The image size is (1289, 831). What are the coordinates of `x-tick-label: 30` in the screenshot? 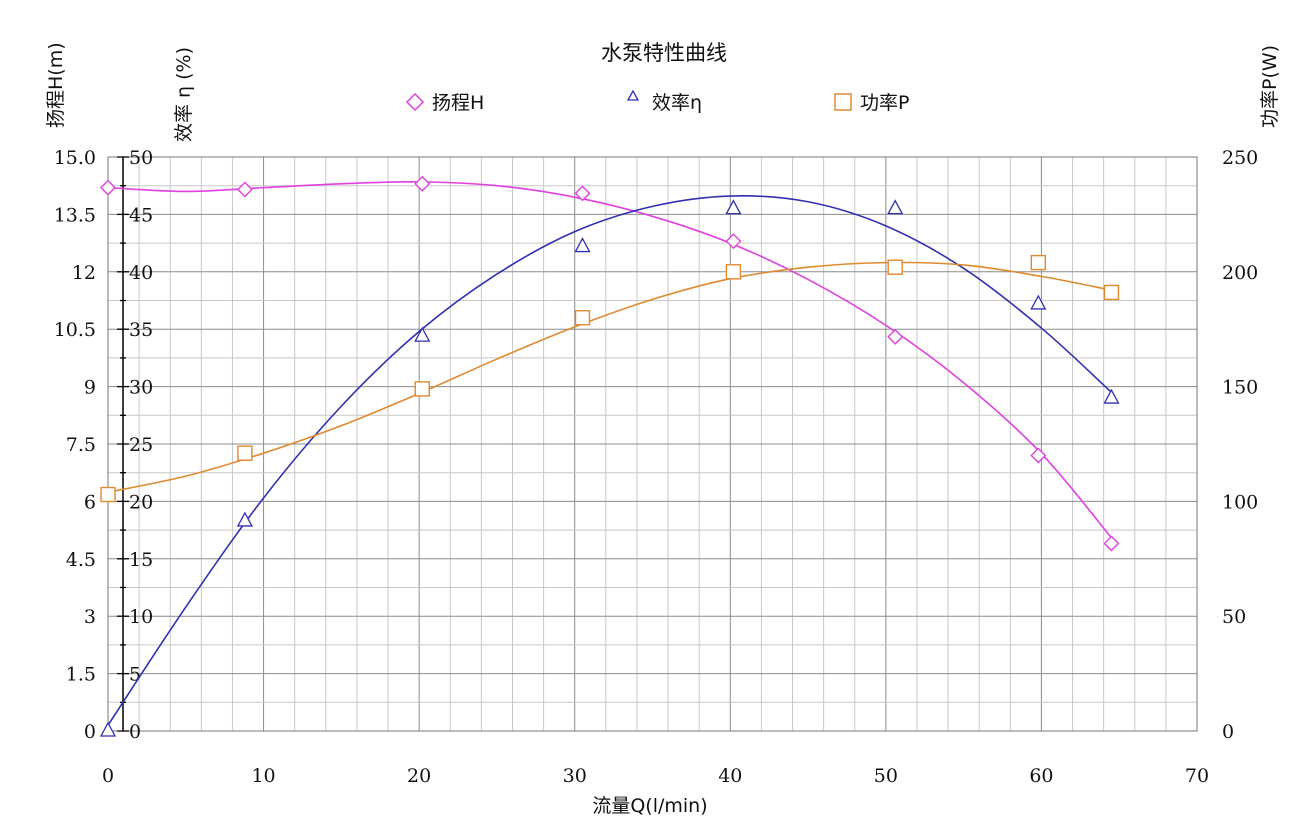 It's located at (575, 776).